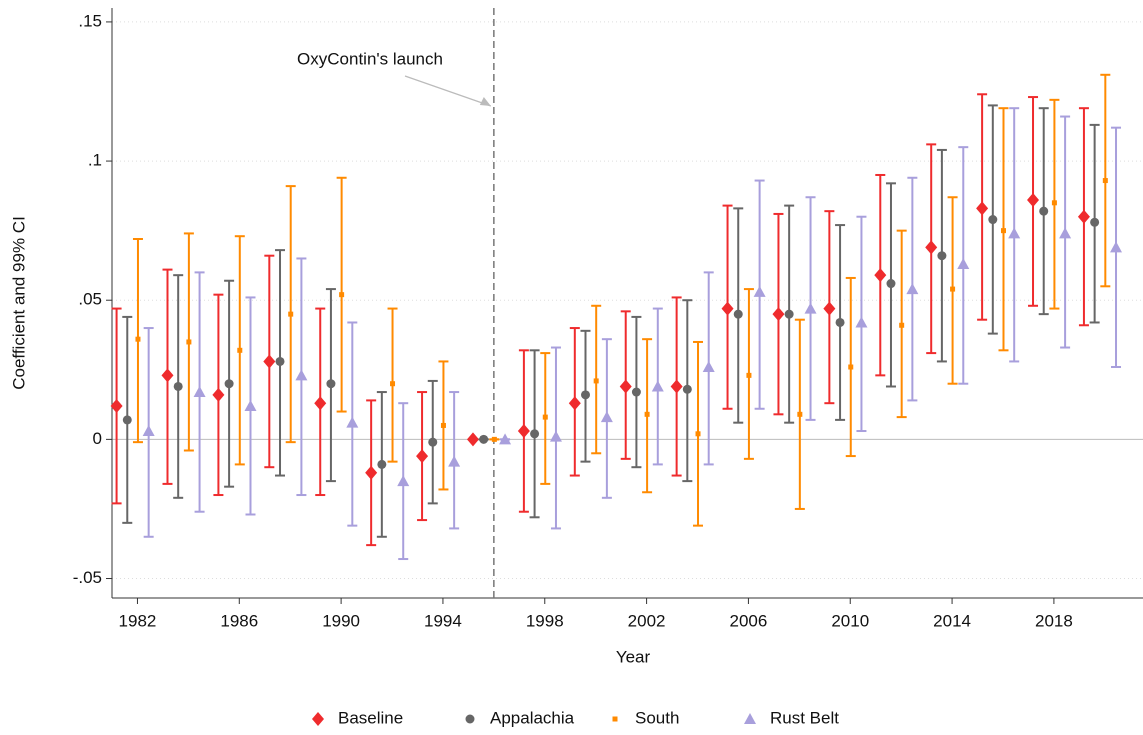  I want to click on x-tick-label: 2014, so click(952, 620).